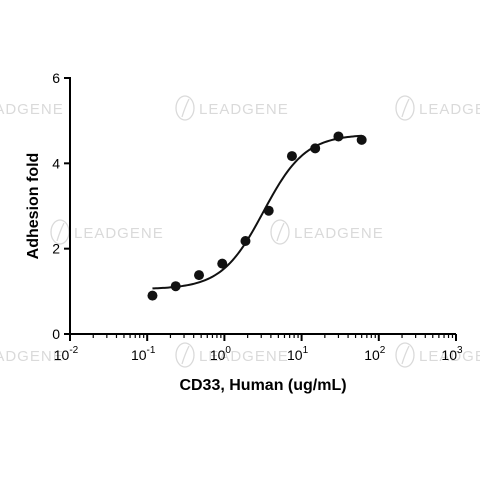 Image resolution: width=480 pixels, height=480 pixels. What do you see at coordinates (257, 212) in the screenshot?
I see `fit-curve` at bounding box center [257, 212].